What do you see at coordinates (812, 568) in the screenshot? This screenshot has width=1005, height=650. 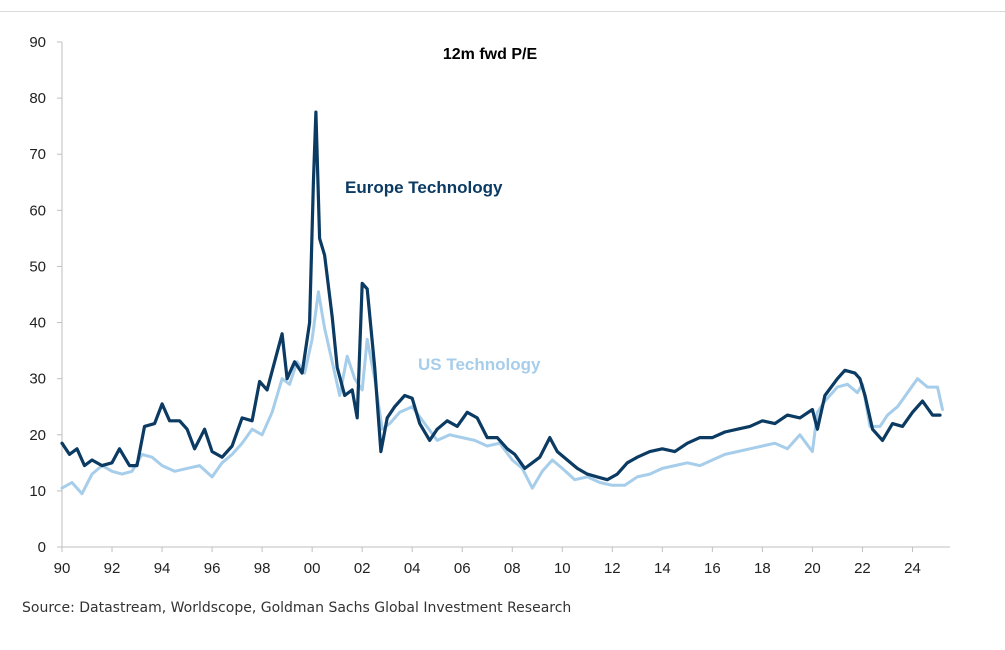 I see `x-tick-label: 20` at bounding box center [812, 568].